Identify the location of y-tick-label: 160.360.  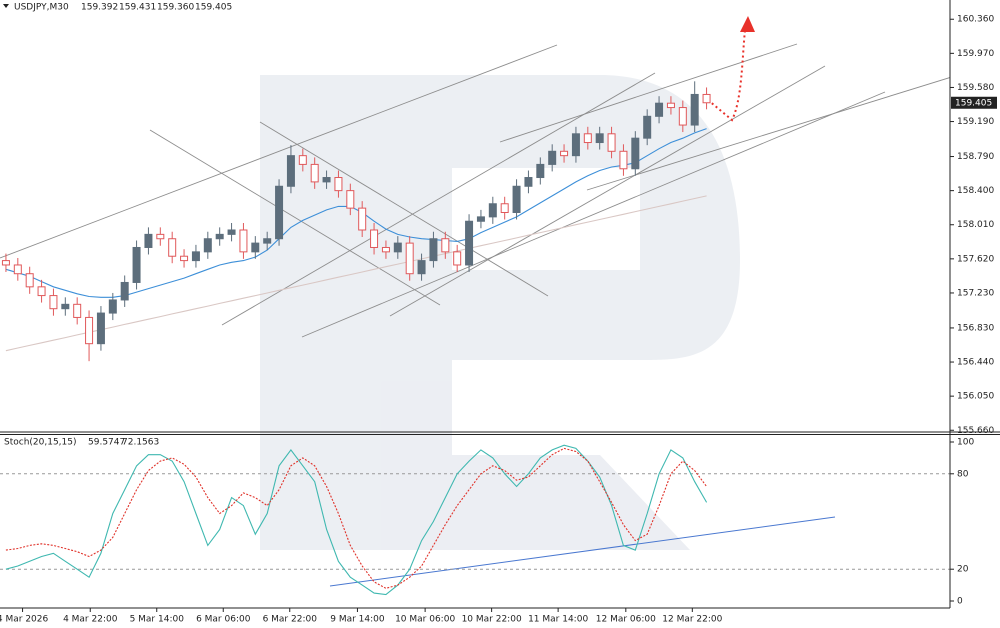
(975, 20).